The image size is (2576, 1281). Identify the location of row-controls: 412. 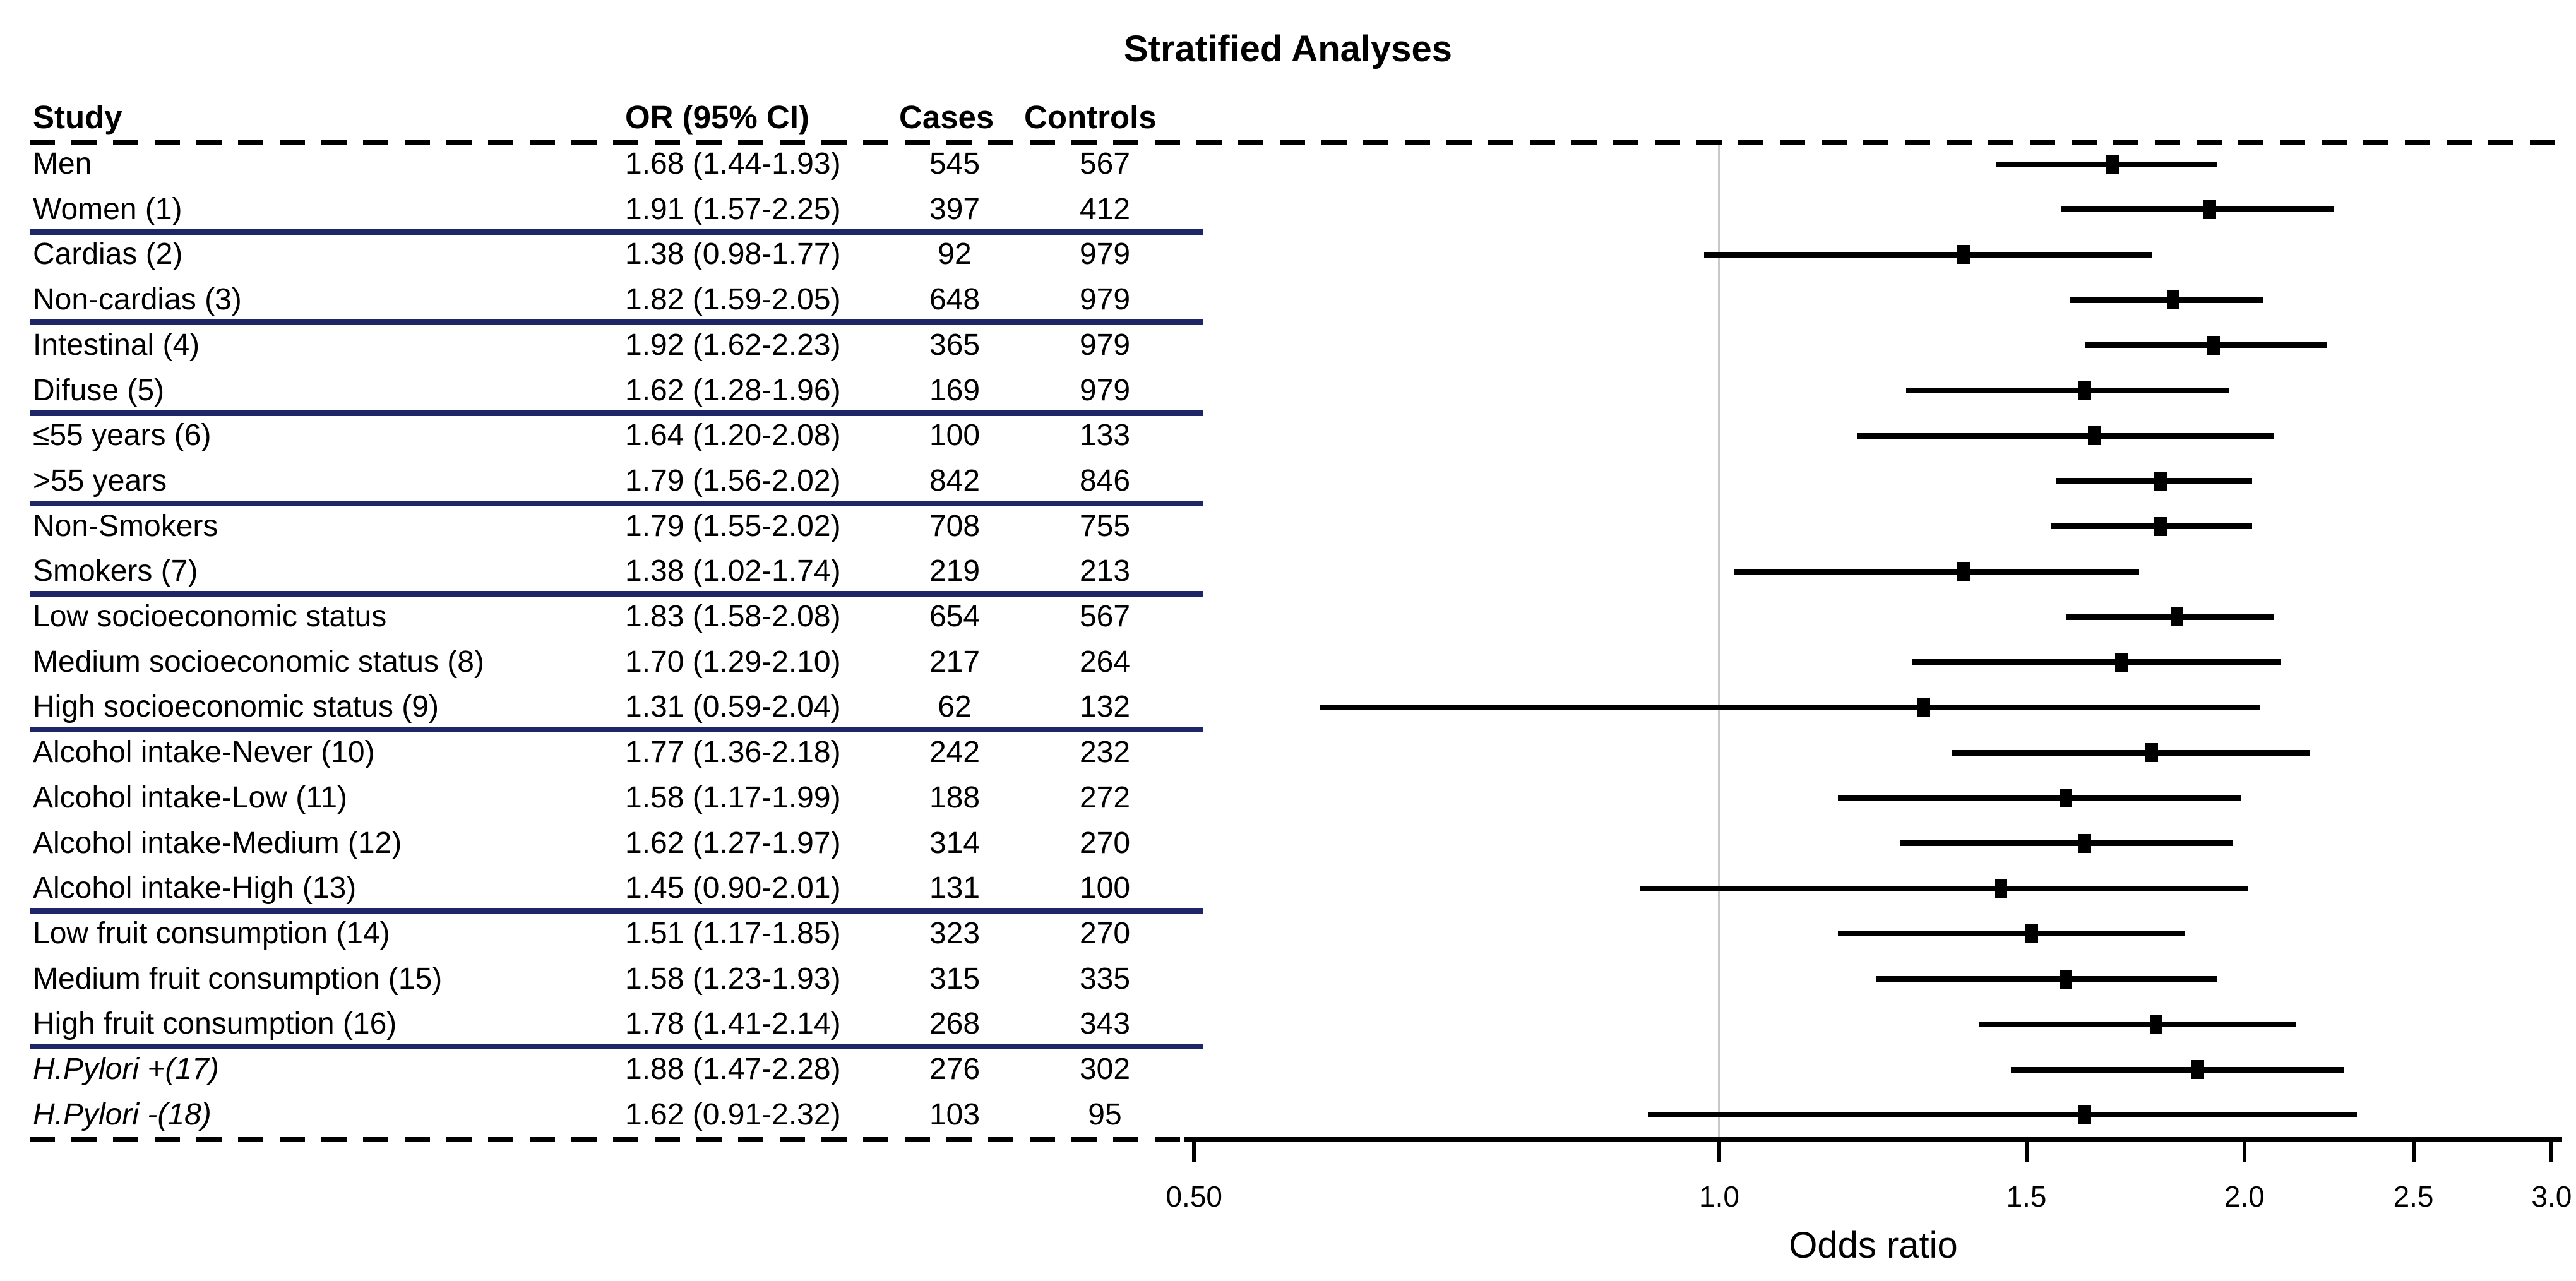
(1105, 209).